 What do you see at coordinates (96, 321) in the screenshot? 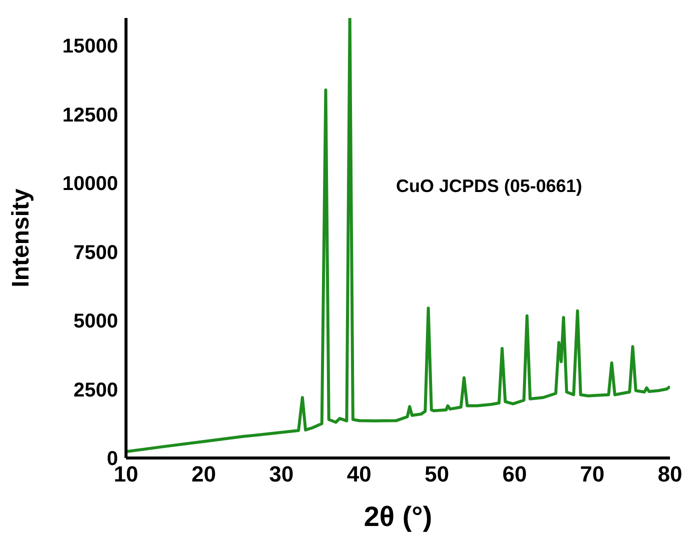
I see `y-tick-label: 5000` at bounding box center [96, 321].